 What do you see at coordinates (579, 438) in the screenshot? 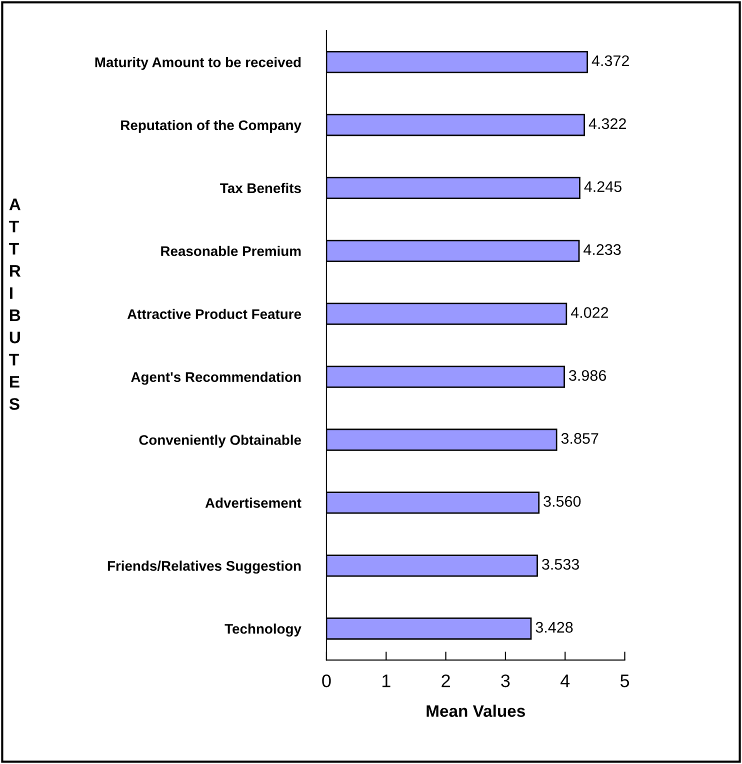
I see `data-label: 3.857` at bounding box center [579, 438].